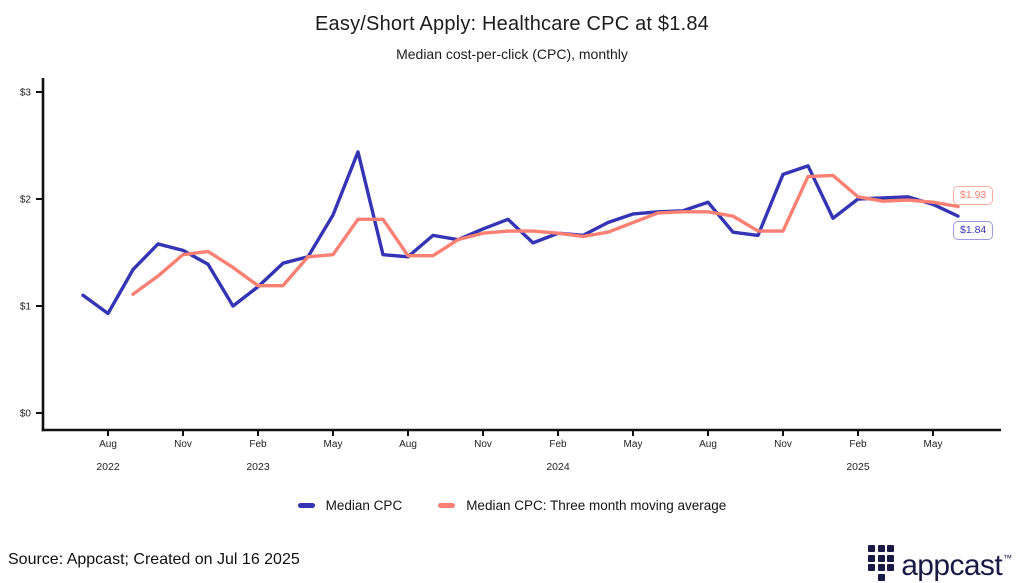 The height and width of the screenshot is (583, 1024). I want to click on legend-label-moving-average: Median CPC: Three month moving average, so click(596, 505).